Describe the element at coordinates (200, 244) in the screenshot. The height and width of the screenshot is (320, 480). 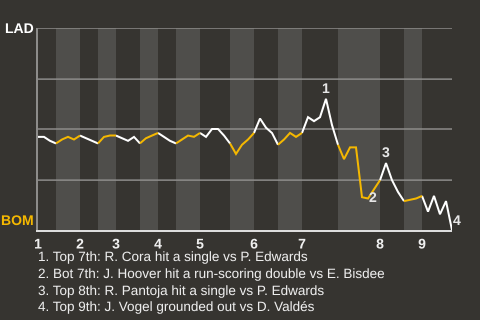
I see `x-tick-label: 5` at that location.